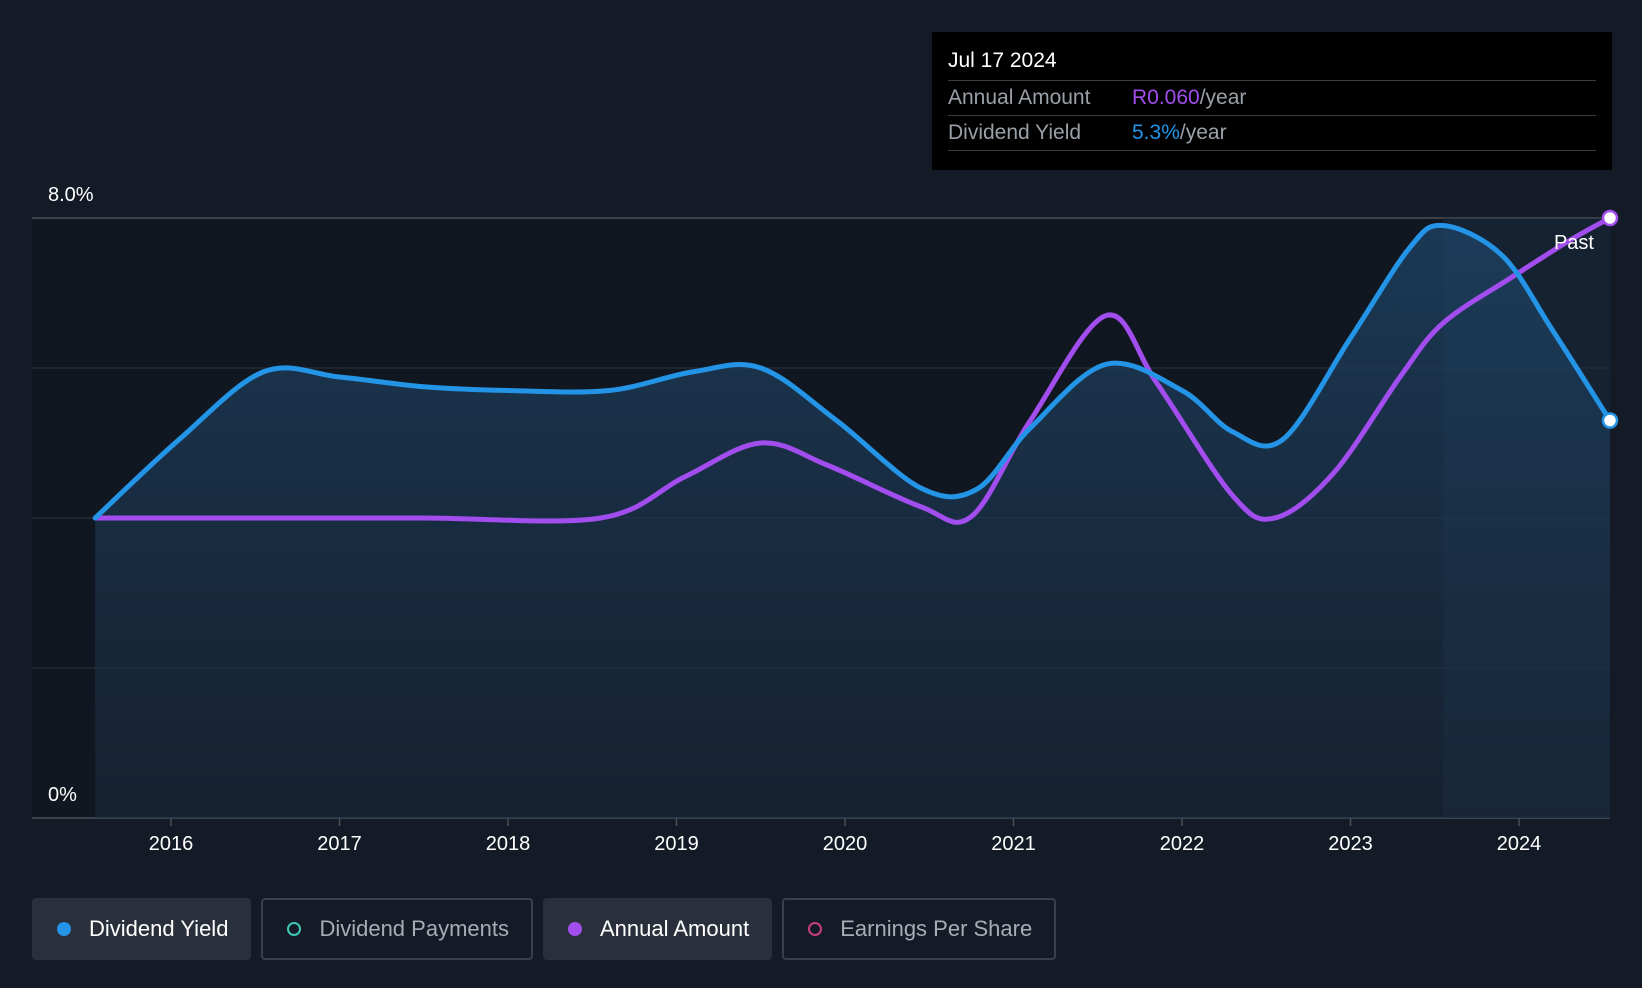  What do you see at coordinates (159, 928) in the screenshot?
I see `legend-label: Dividend Yield` at bounding box center [159, 928].